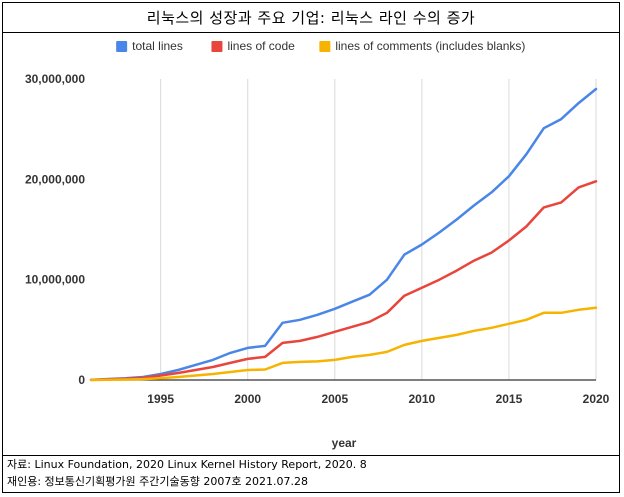  I want to click on y-tick-label: 0, so click(81, 380).